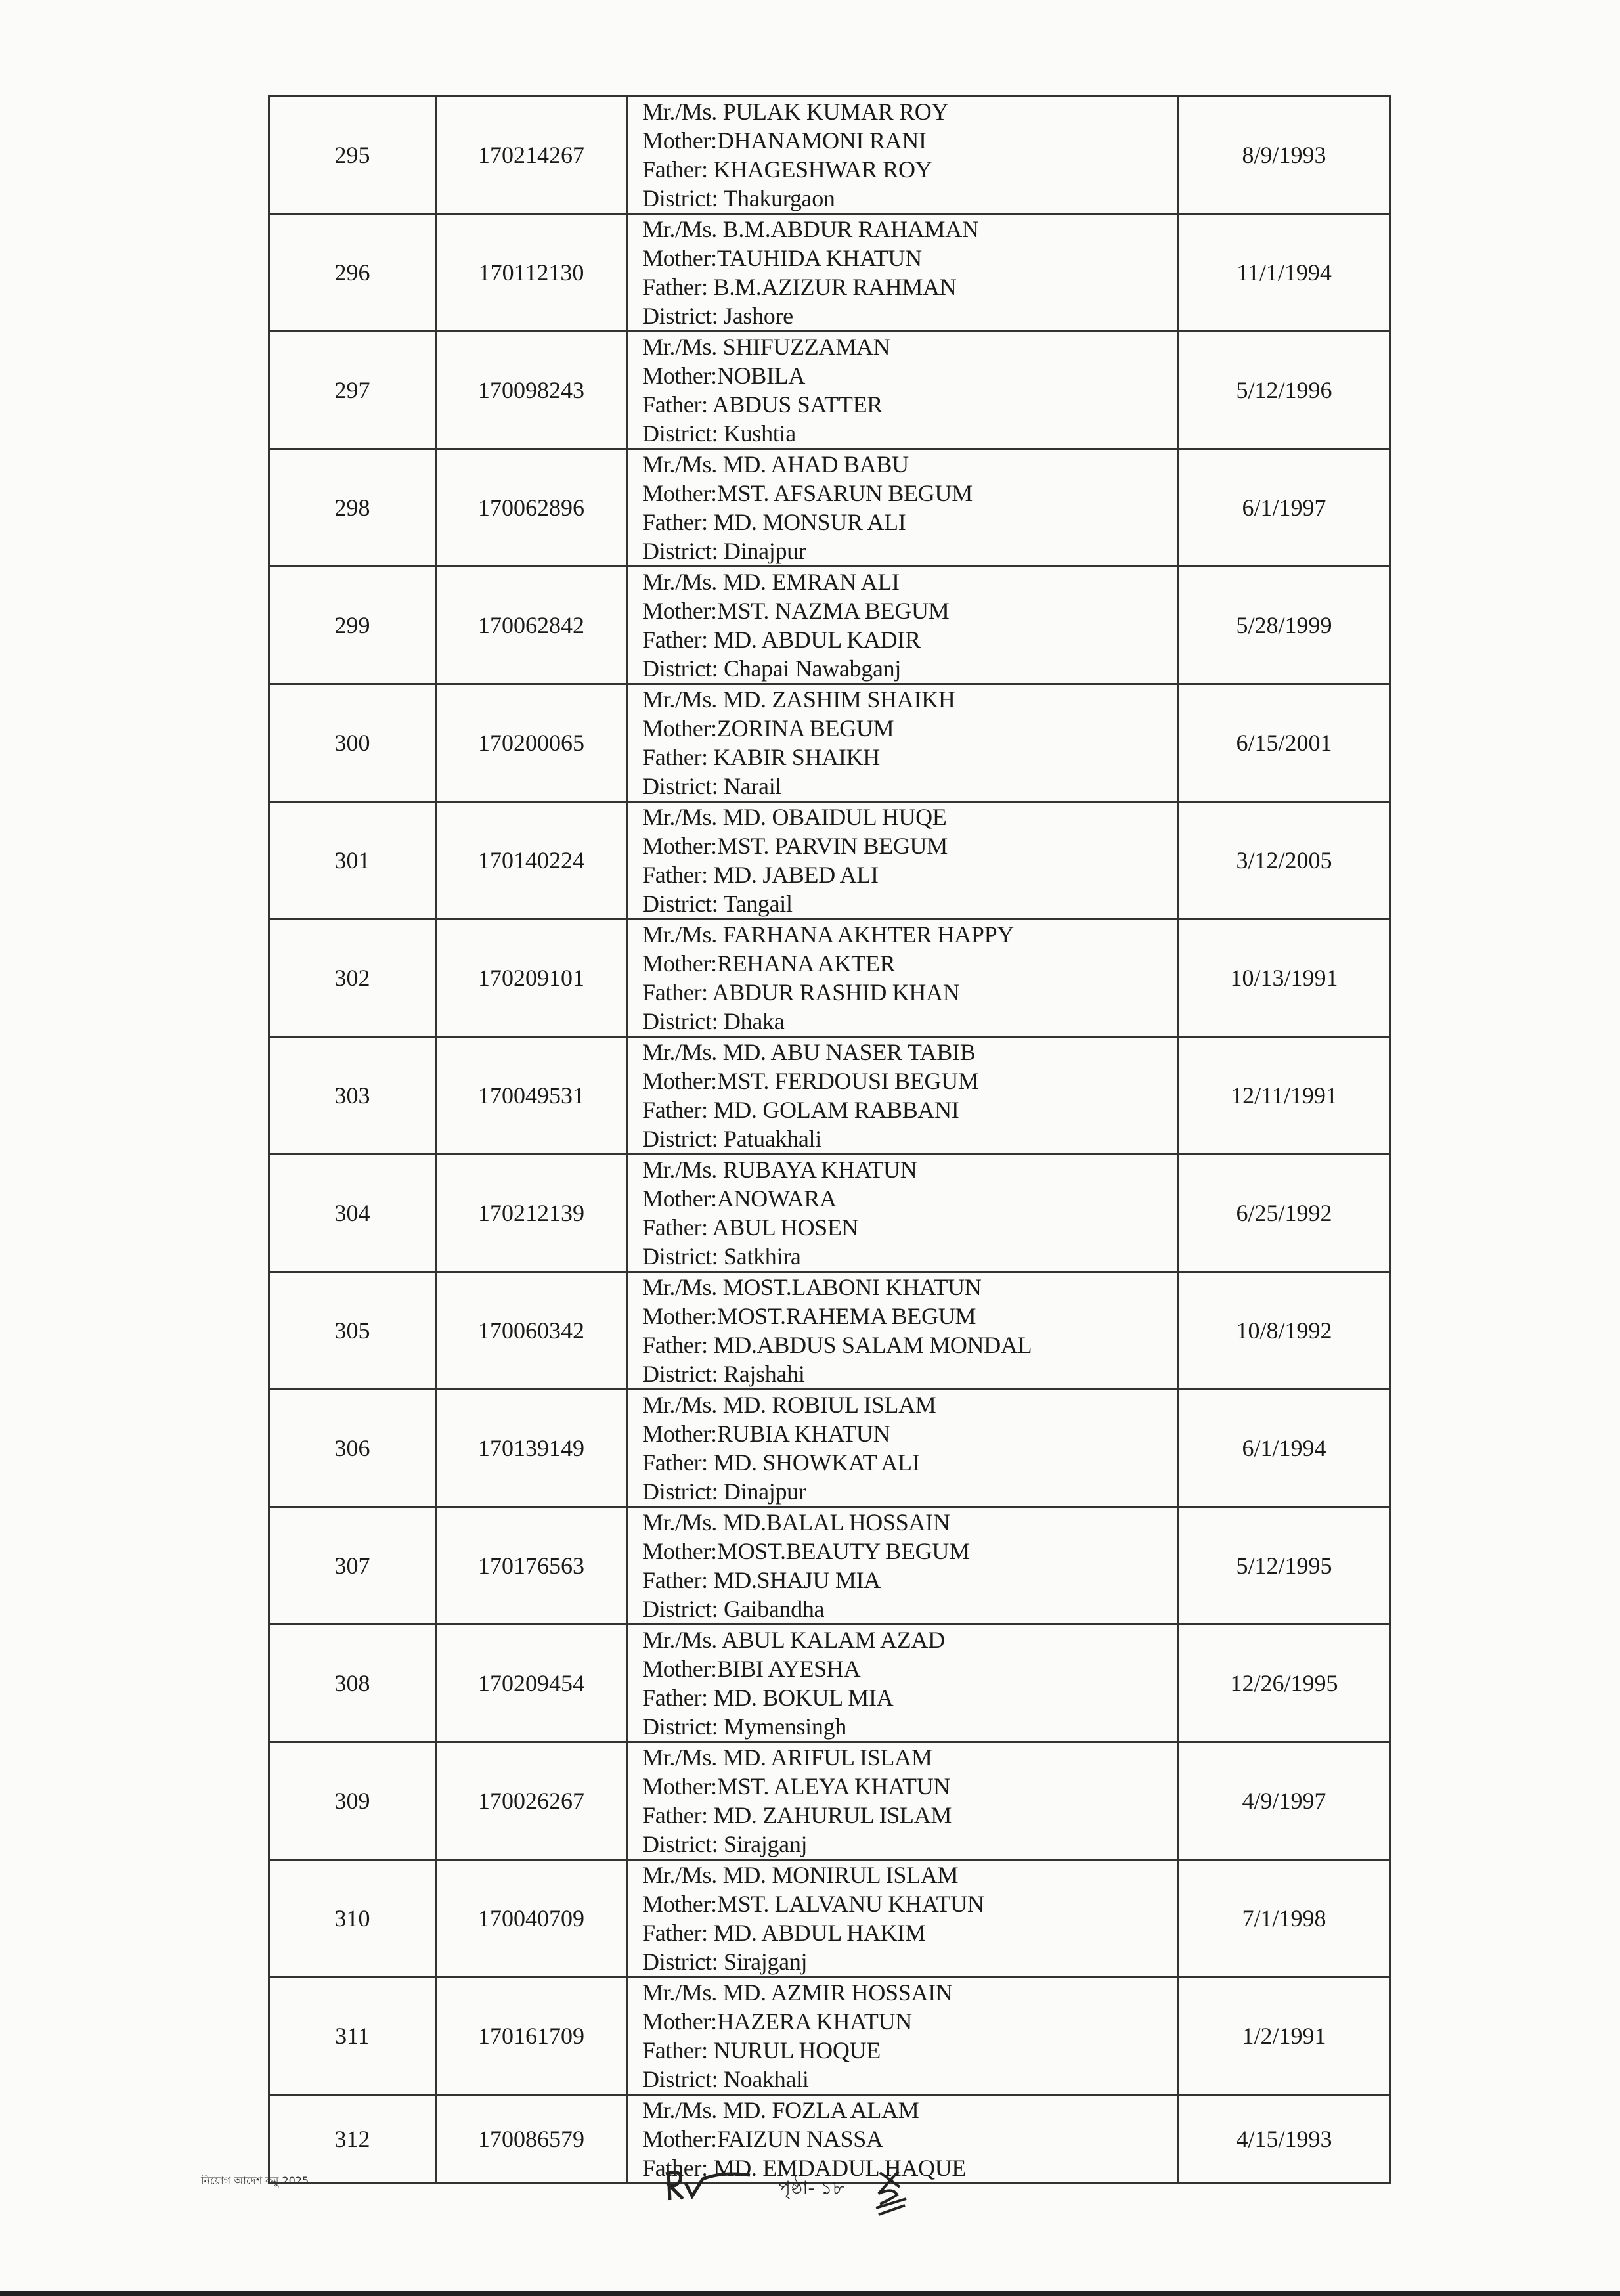  I want to click on roll-number: 170209454, so click(531, 1683).